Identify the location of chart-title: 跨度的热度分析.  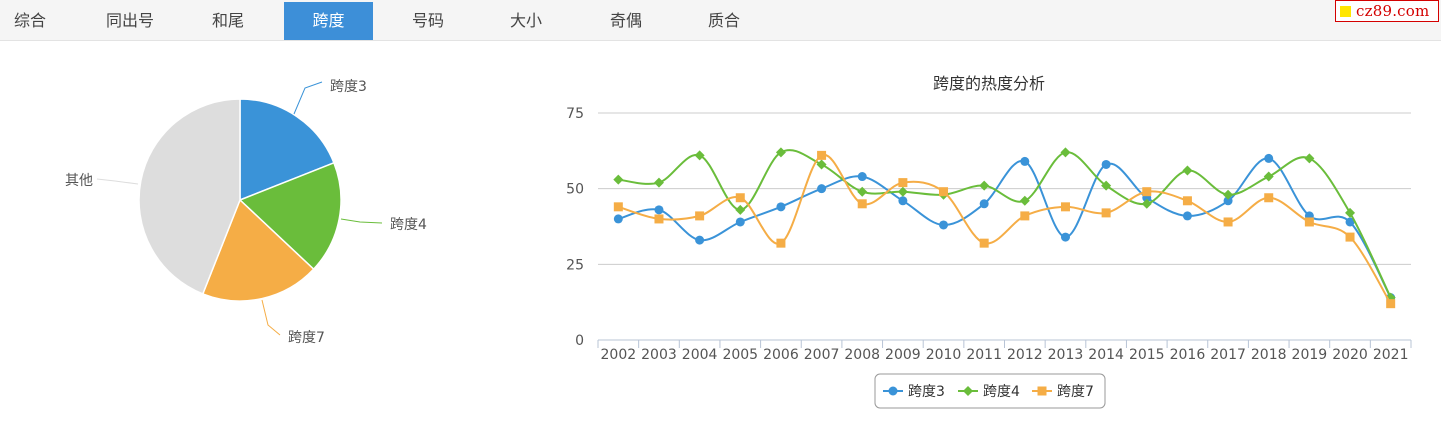
(989, 83).